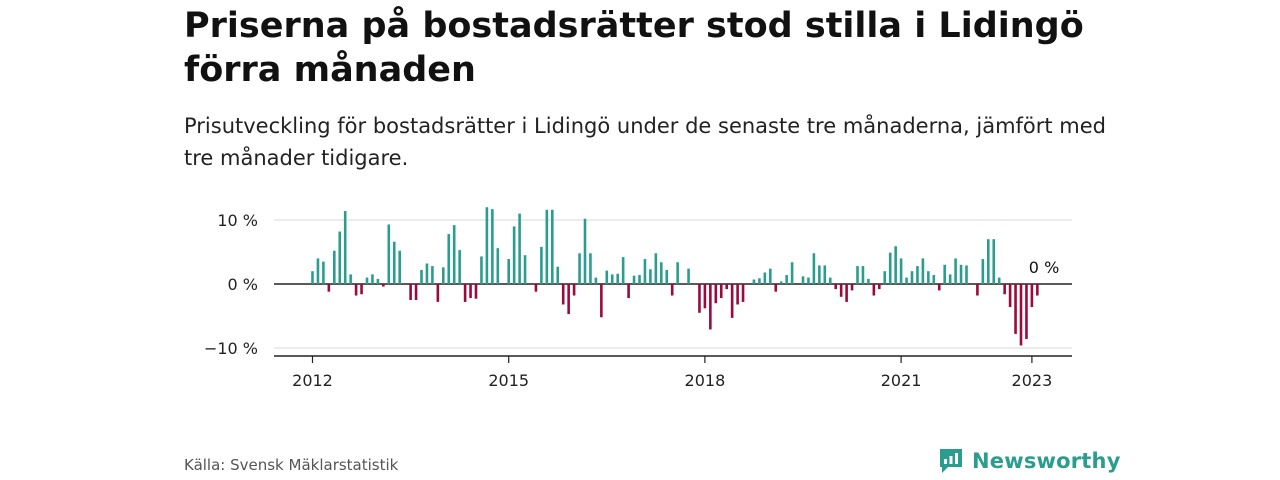 The width and height of the screenshot is (1280, 480). Describe the element at coordinates (237, 220) in the screenshot. I see `y-tick-label: 10 %` at that location.